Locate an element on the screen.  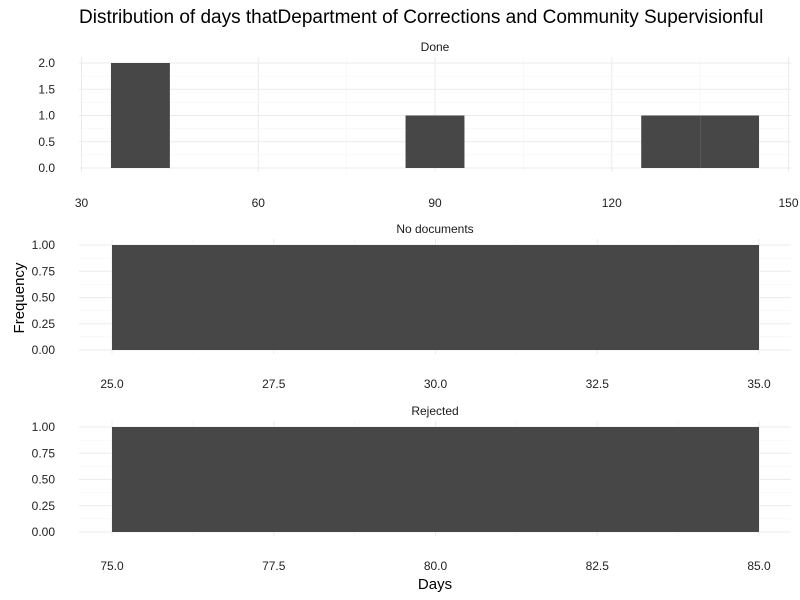
x-tick-label: 25.0 is located at coordinates (112, 384).